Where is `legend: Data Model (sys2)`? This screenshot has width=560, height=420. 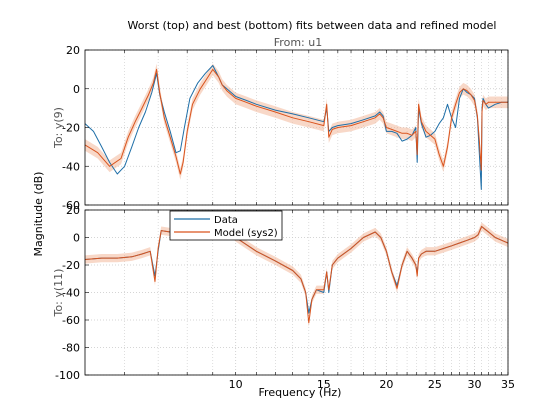
legend: Data Model (sys2) is located at coordinates (226, 225).